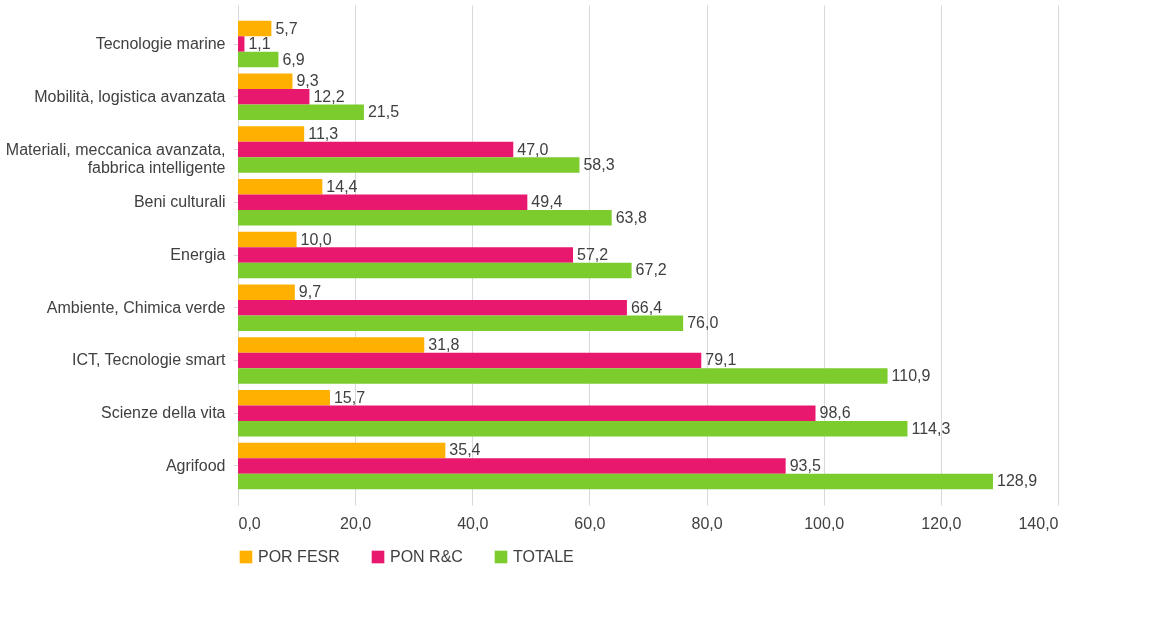 This screenshot has width=1174, height=630. What do you see at coordinates (835, 413) in the screenshot?
I see `data-label: 98,6` at bounding box center [835, 413].